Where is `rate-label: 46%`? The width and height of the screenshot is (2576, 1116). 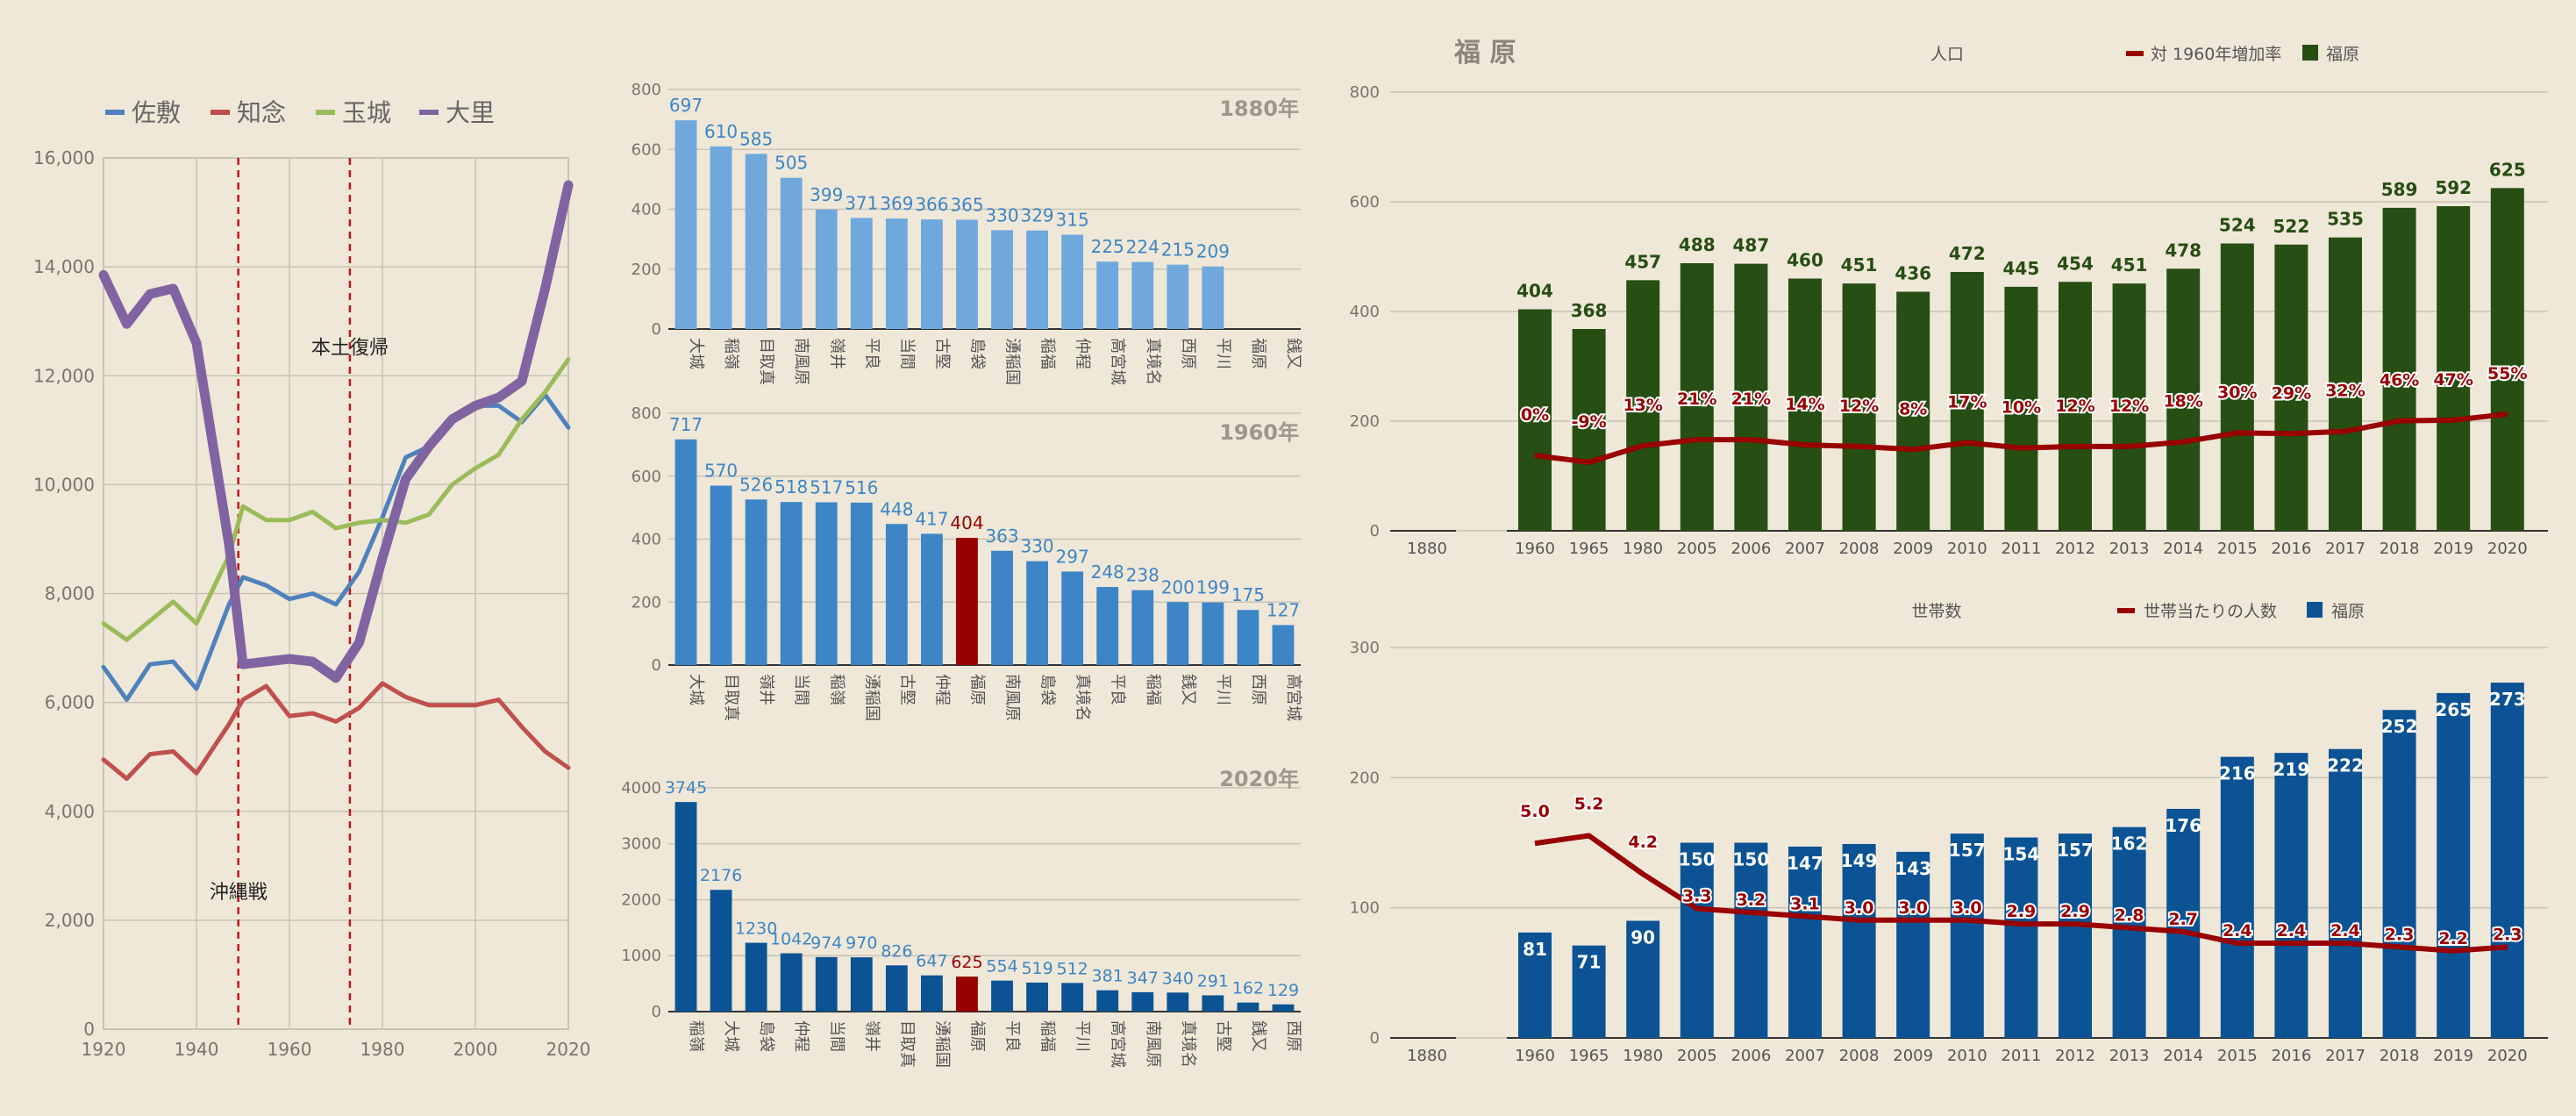 rate-label: 46% is located at coordinates (2399, 381).